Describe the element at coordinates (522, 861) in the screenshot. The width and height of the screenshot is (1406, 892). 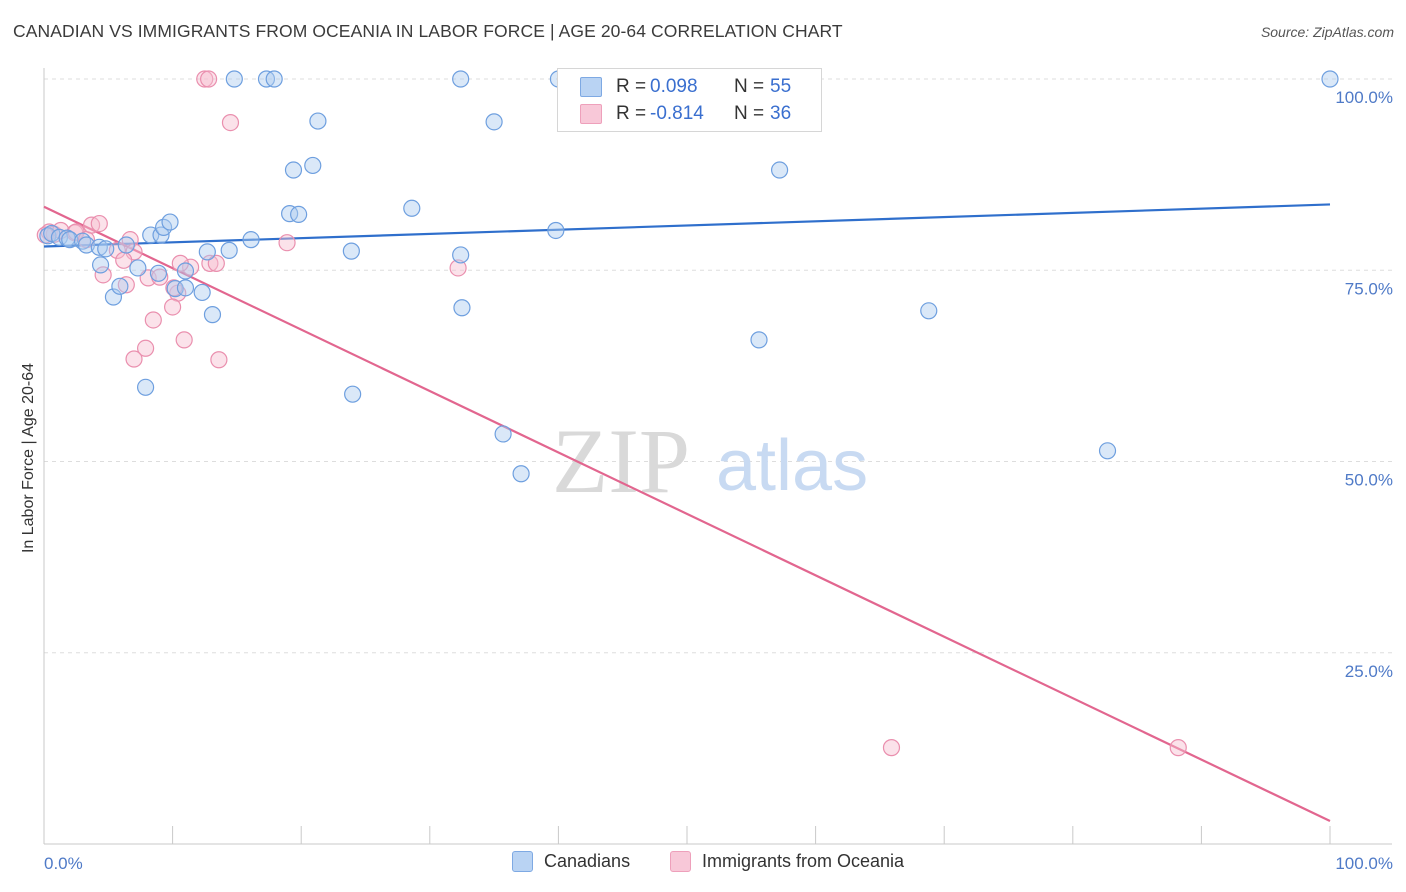
I see `swatch-canadians` at that location.